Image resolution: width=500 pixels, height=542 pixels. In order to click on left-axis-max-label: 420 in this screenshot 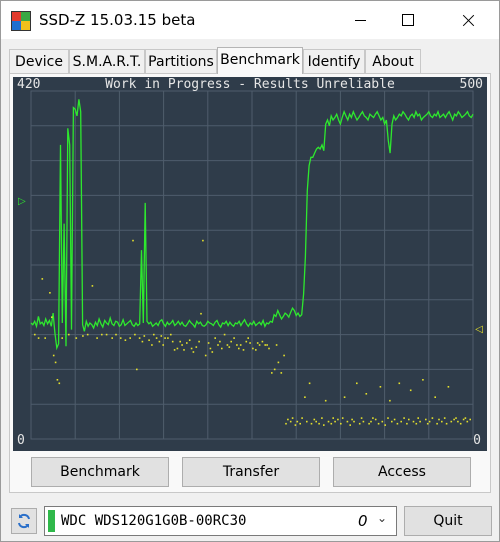, I will do `click(29, 84)`.